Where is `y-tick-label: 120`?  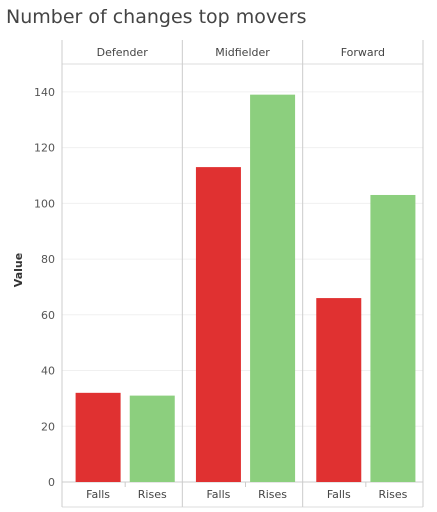
y-tick-label: 120 is located at coordinates (44, 148).